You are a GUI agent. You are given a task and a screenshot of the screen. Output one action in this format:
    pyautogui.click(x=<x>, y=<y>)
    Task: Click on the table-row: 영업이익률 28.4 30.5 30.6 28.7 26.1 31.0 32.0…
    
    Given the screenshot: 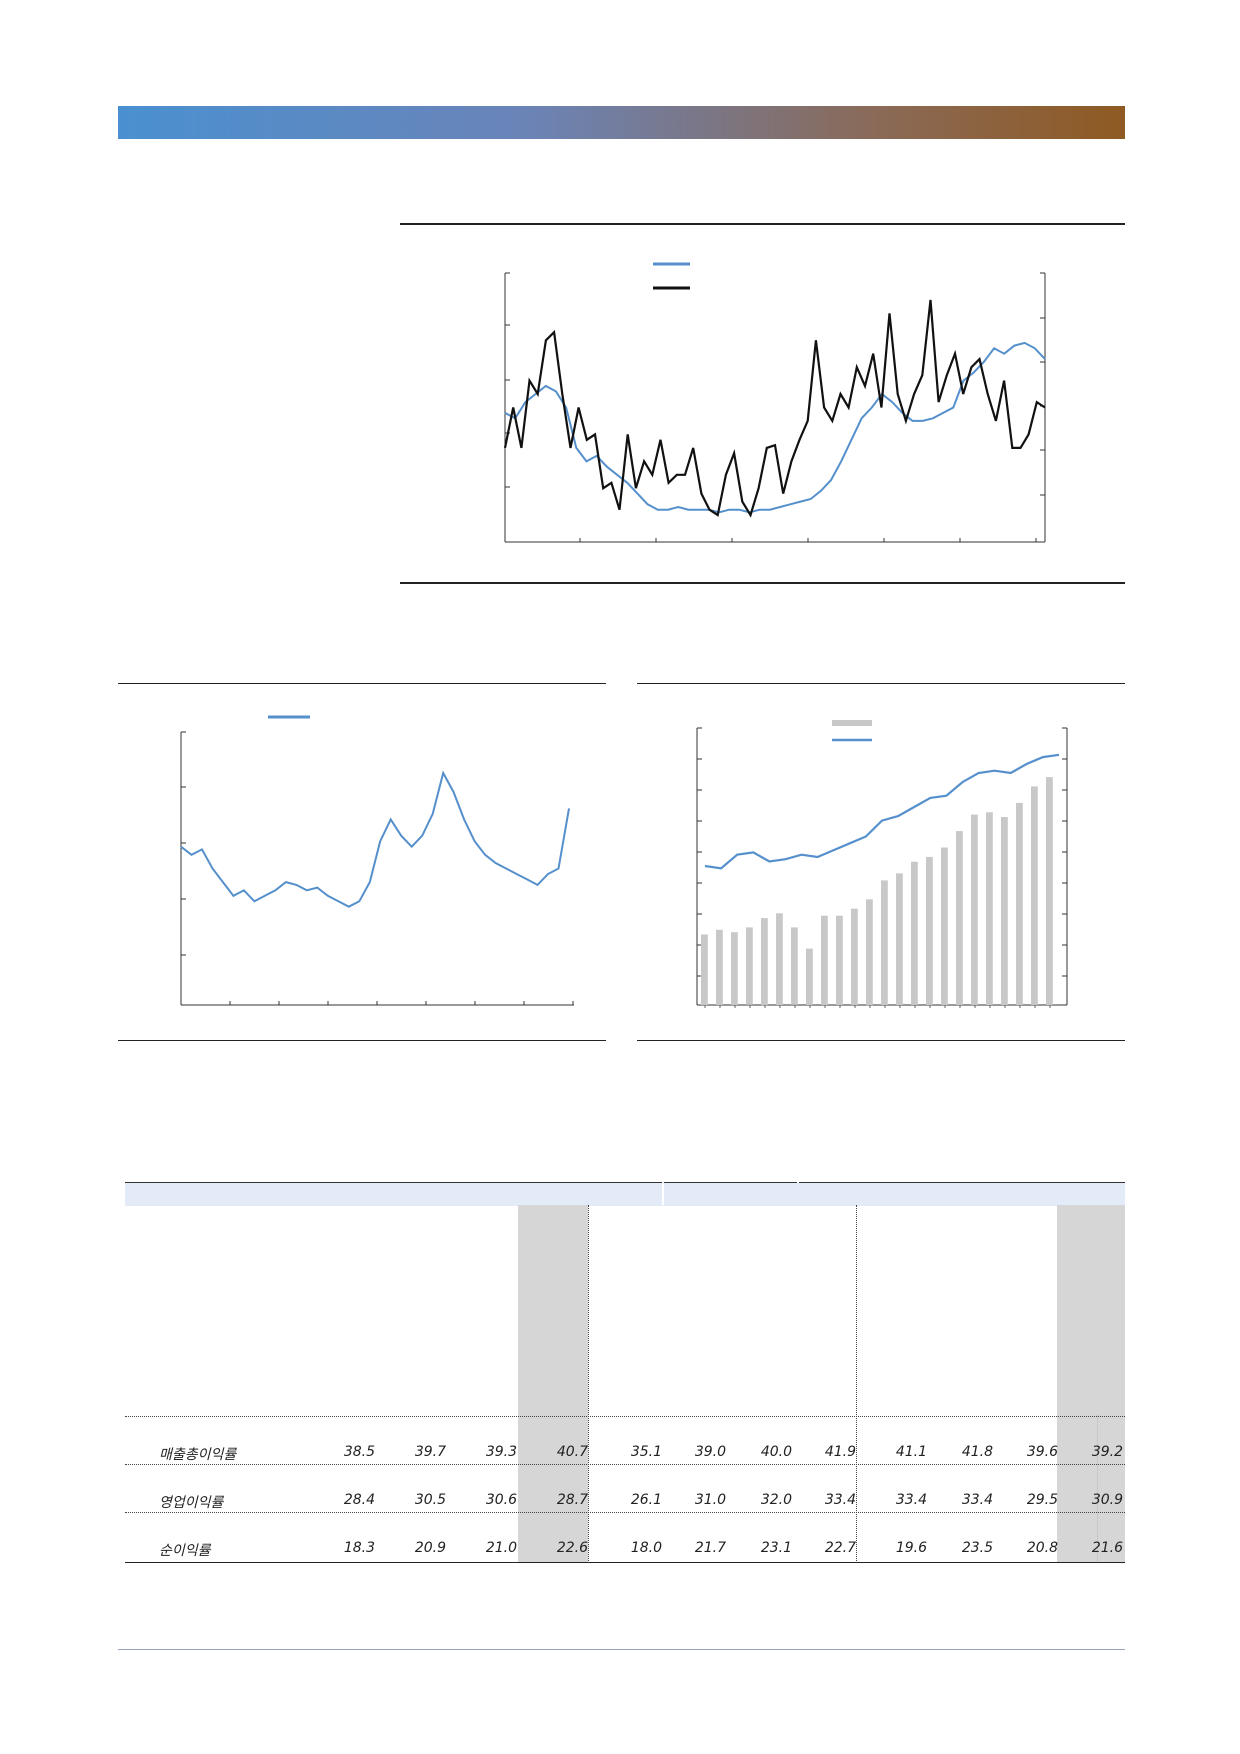 What is the action you would take?
    pyautogui.click(x=625, y=1502)
    